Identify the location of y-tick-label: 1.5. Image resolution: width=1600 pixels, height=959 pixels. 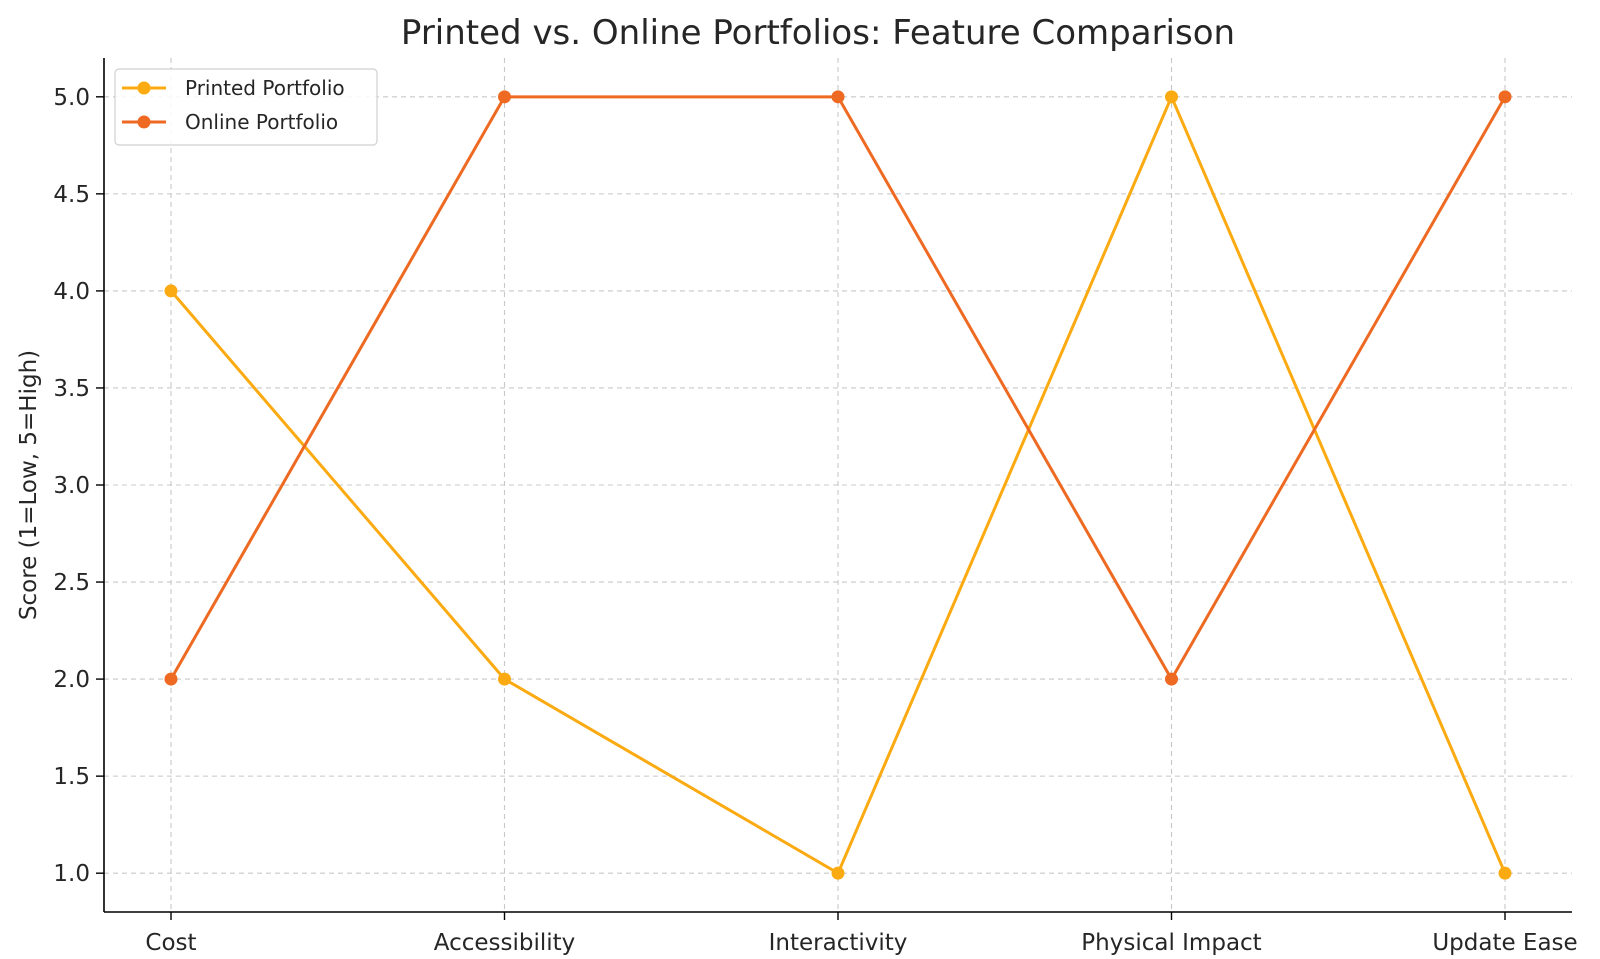
(71, 777).